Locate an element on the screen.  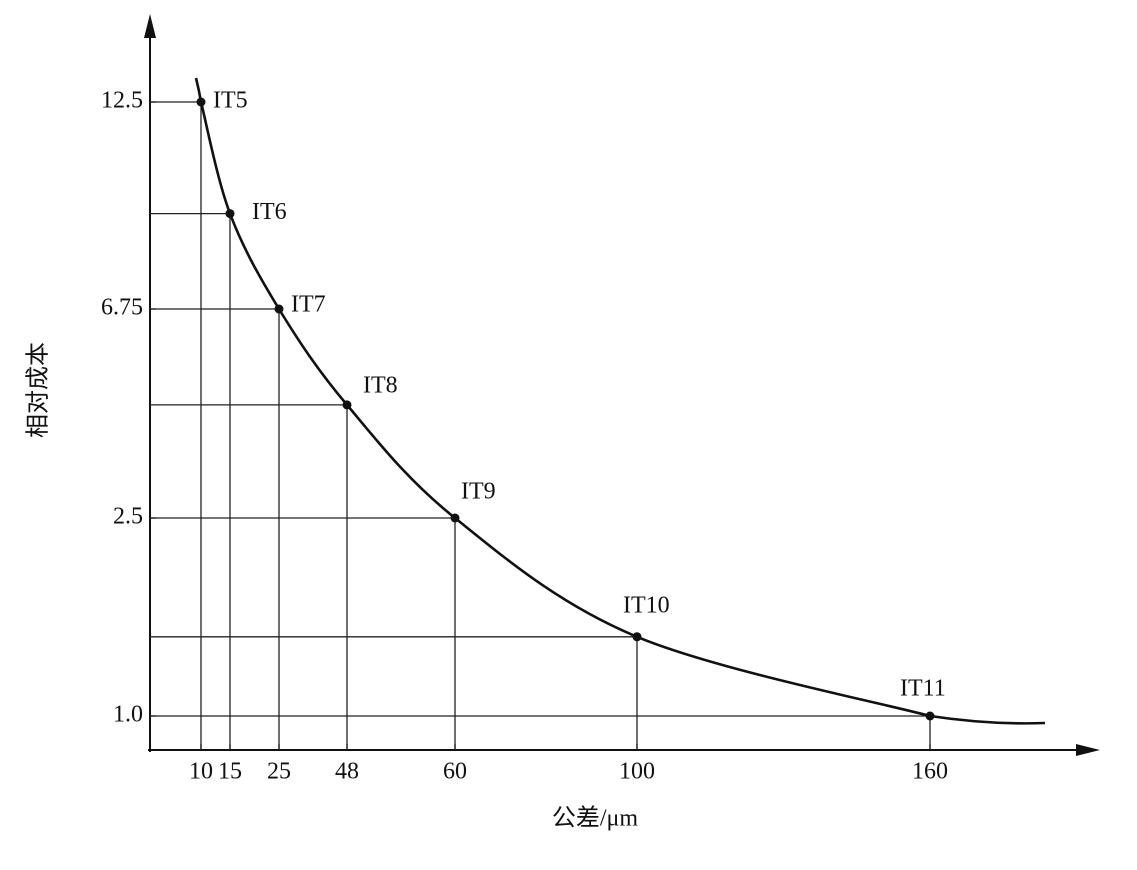
point-label: IT11 is located at coordinates (923, 689).